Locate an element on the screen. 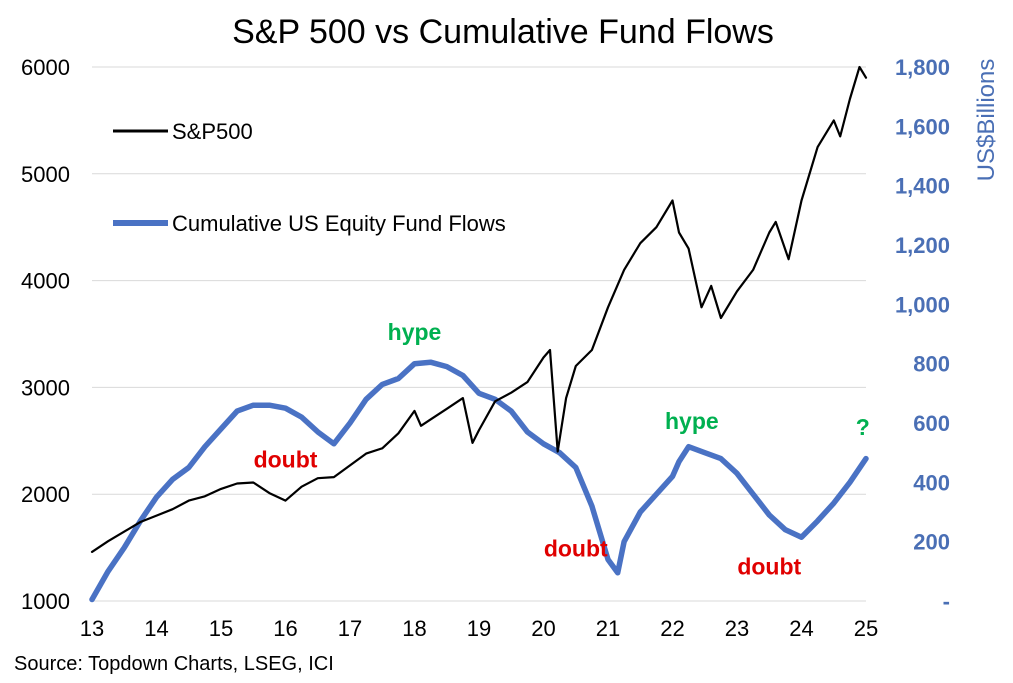 This screenshot has width=1013, height=683. y2-tick-label-0: - is located at coordinates (946, 601).